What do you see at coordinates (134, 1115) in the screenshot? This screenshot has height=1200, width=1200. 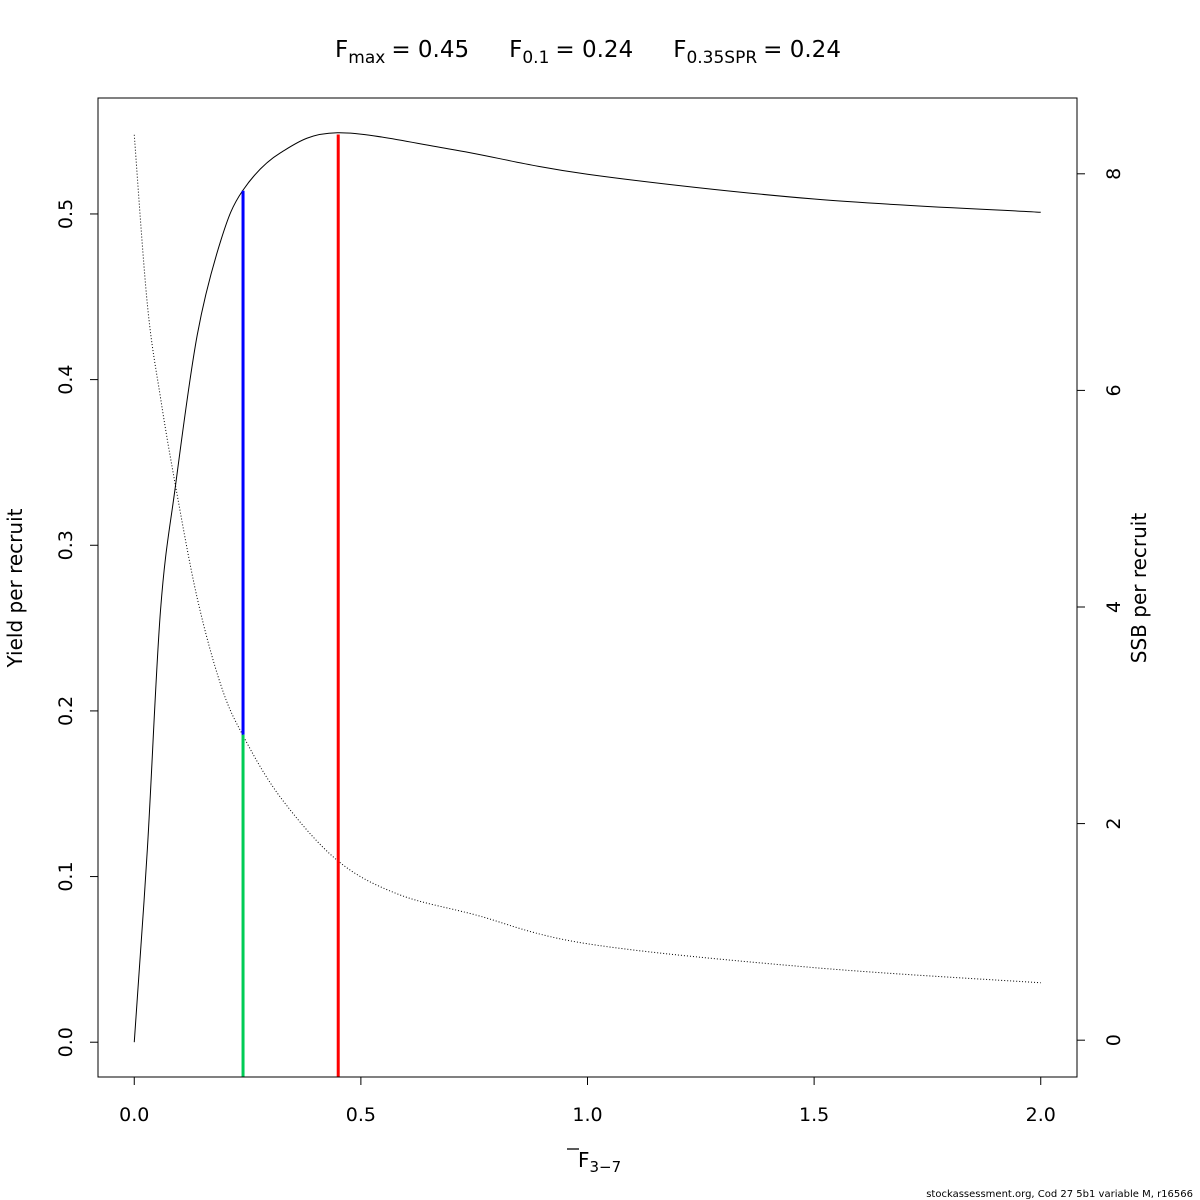 I see `x-tick-label: 0.0` at bounding box center [134, 1115].